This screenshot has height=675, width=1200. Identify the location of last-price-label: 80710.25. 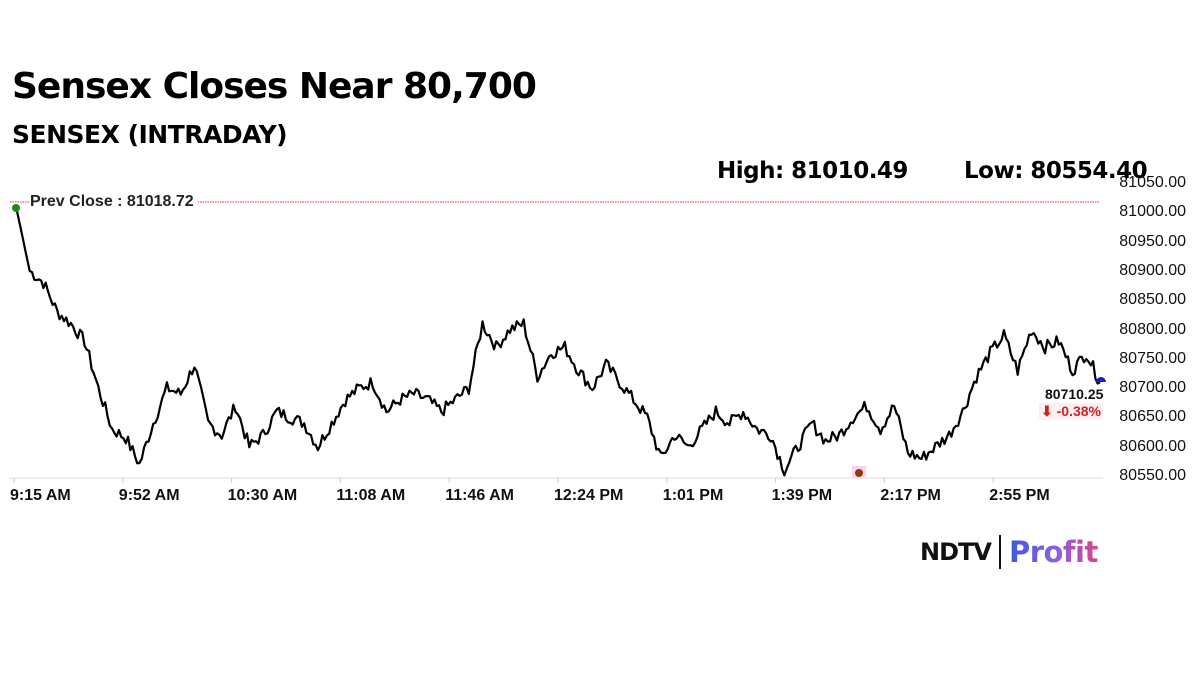
(1074, 394).